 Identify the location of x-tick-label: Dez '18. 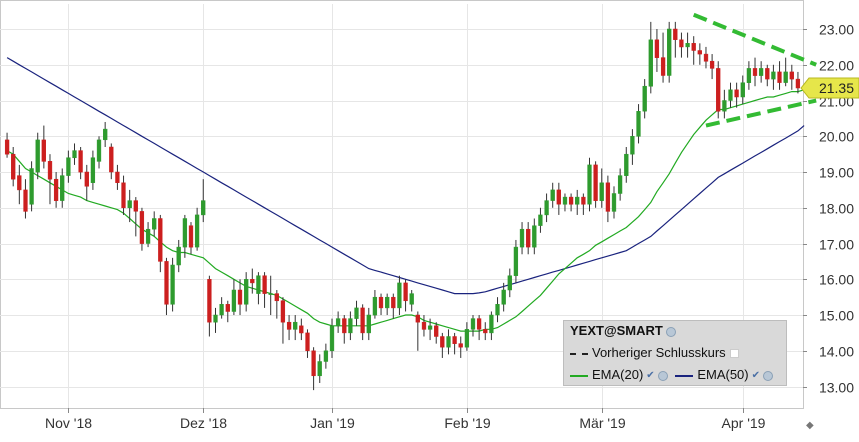
(203, 423).